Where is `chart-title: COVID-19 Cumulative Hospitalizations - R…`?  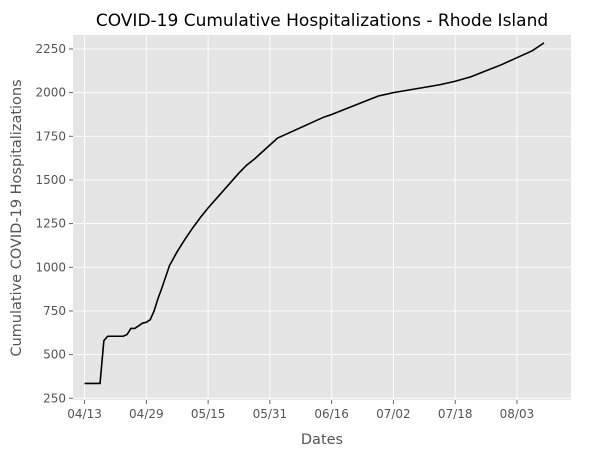
chart-title: COVID-19 Cumulative Hospitalizations - R… is located at coordinates (322, 21).